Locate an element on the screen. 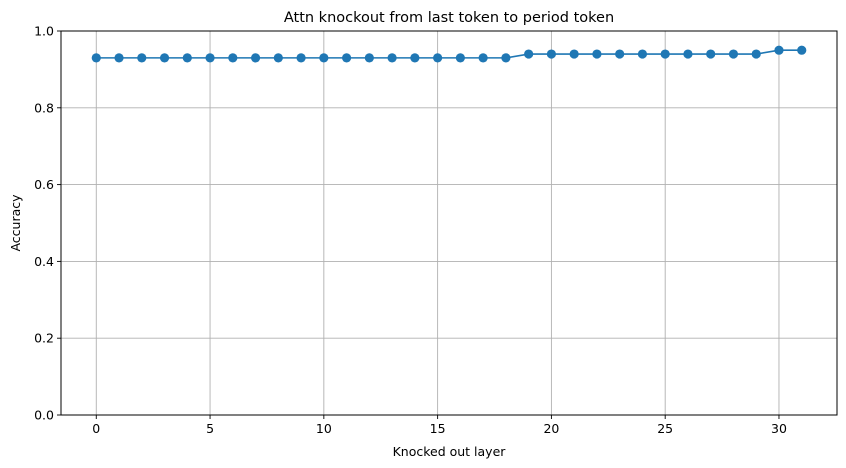 The height and width of the screenshot is (468, 846). x-axis-label: Knocked out layer is located at coordinates (450, 451).